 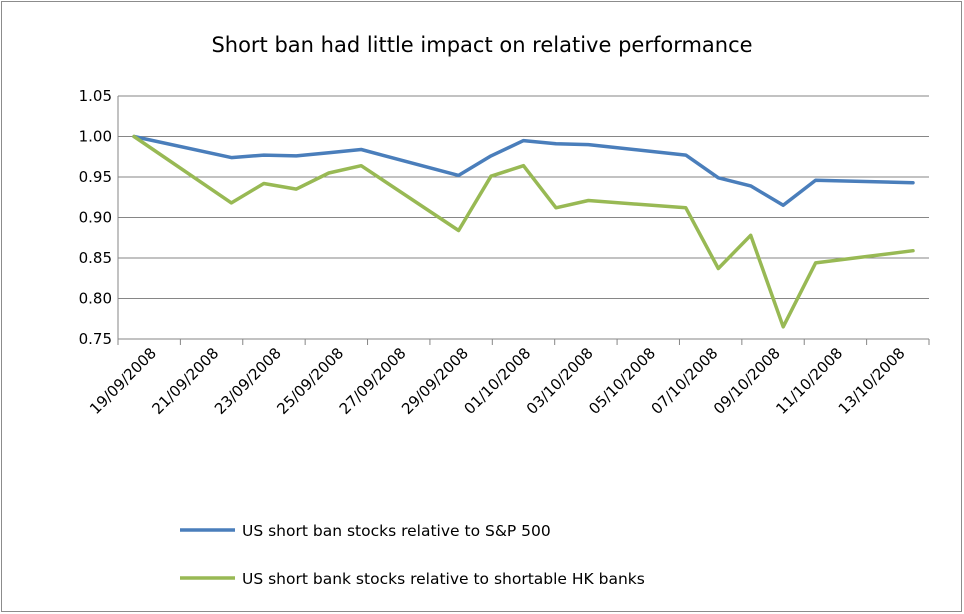 What do you see at coordinates (872, 381) in the screenshot?
I see `x-tick-label: 13/10/2008` at bounding box center [872, 381].